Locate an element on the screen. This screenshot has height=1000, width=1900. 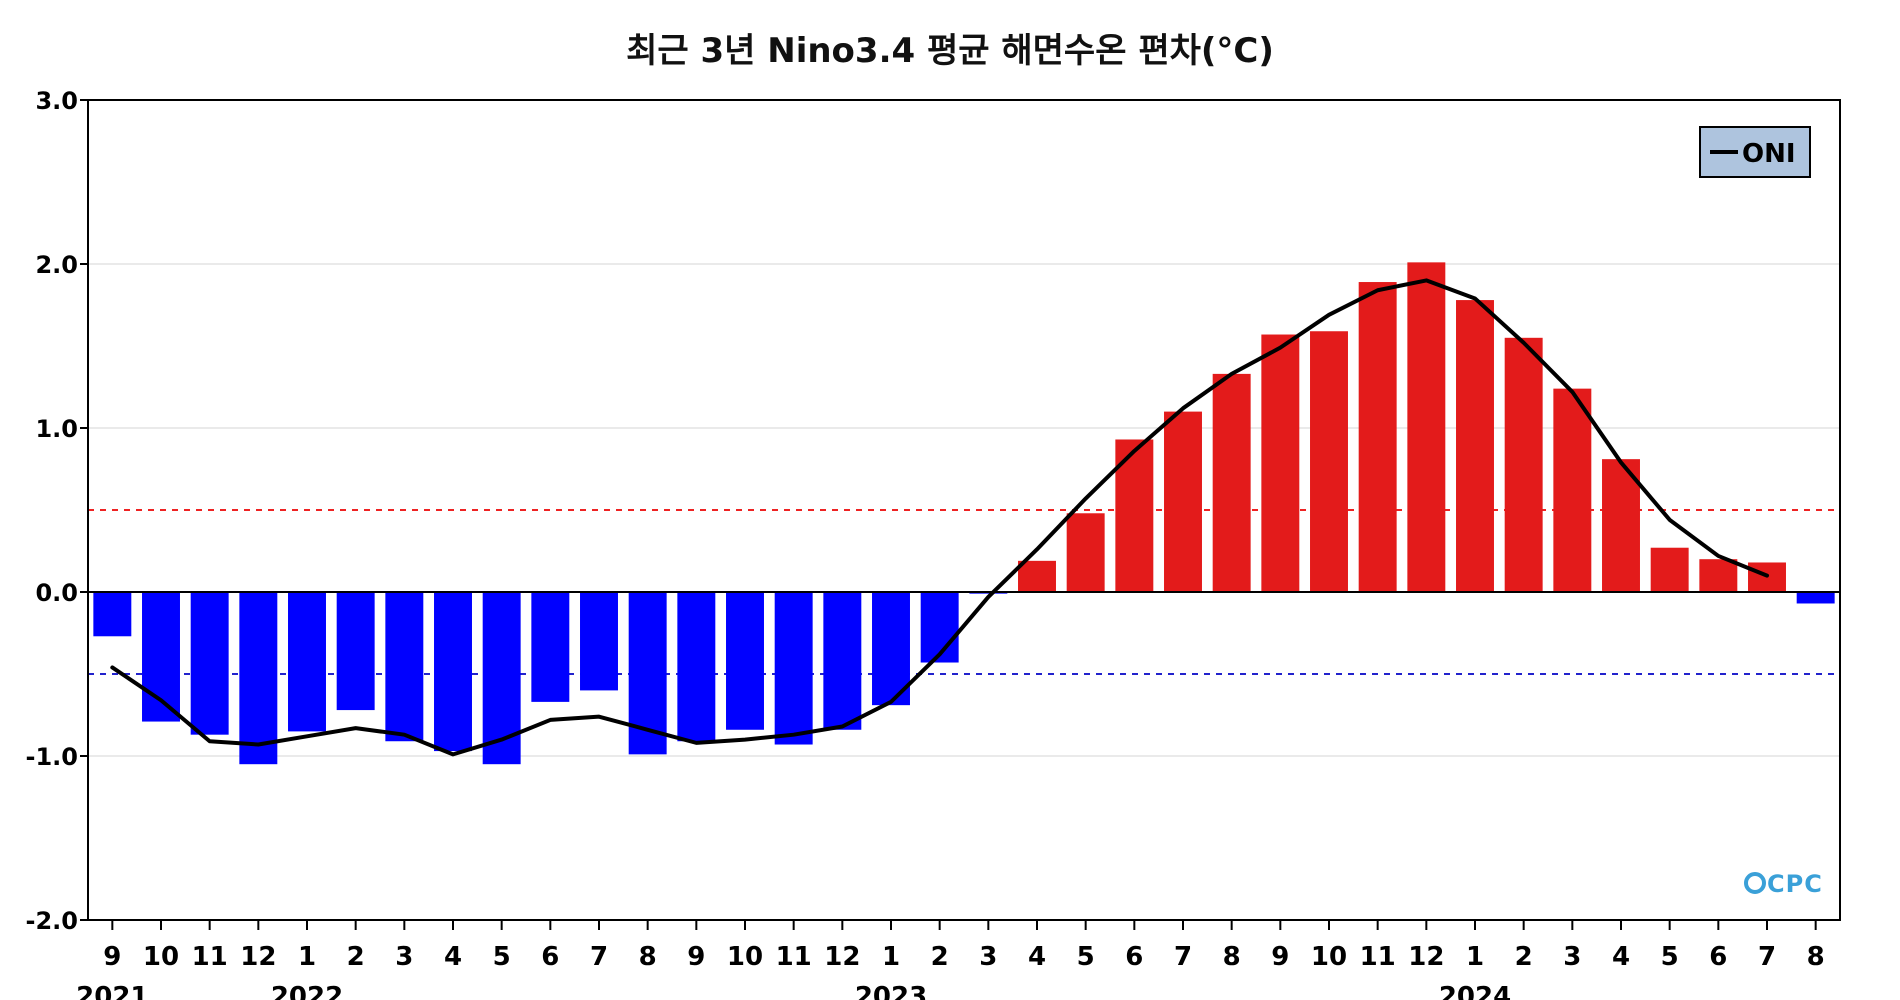
y-tick-label: 3.0 is located at coordinates (56, 101).